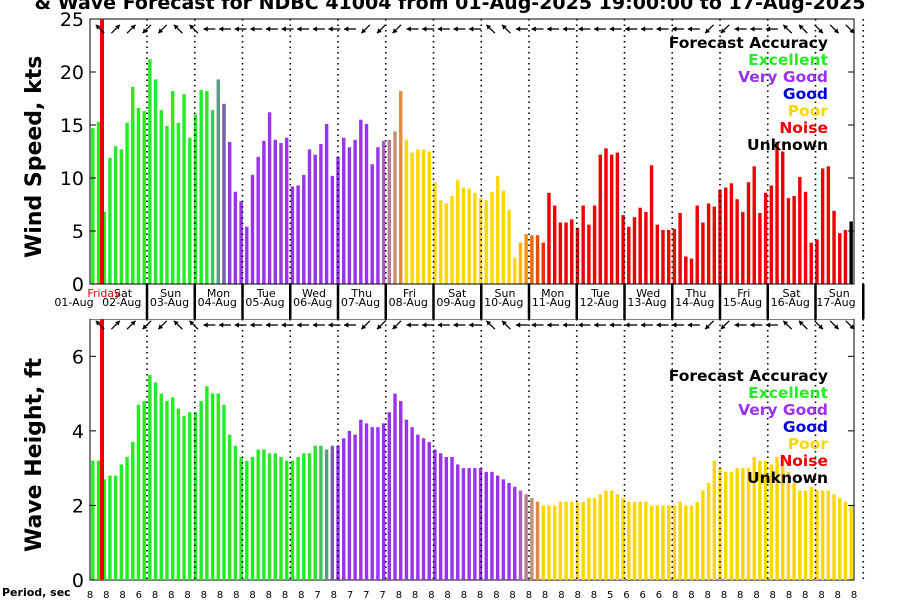  Describe the element at coordinates (72, 179) in the screenshot. I see `y-tick-label: 10` at that location.